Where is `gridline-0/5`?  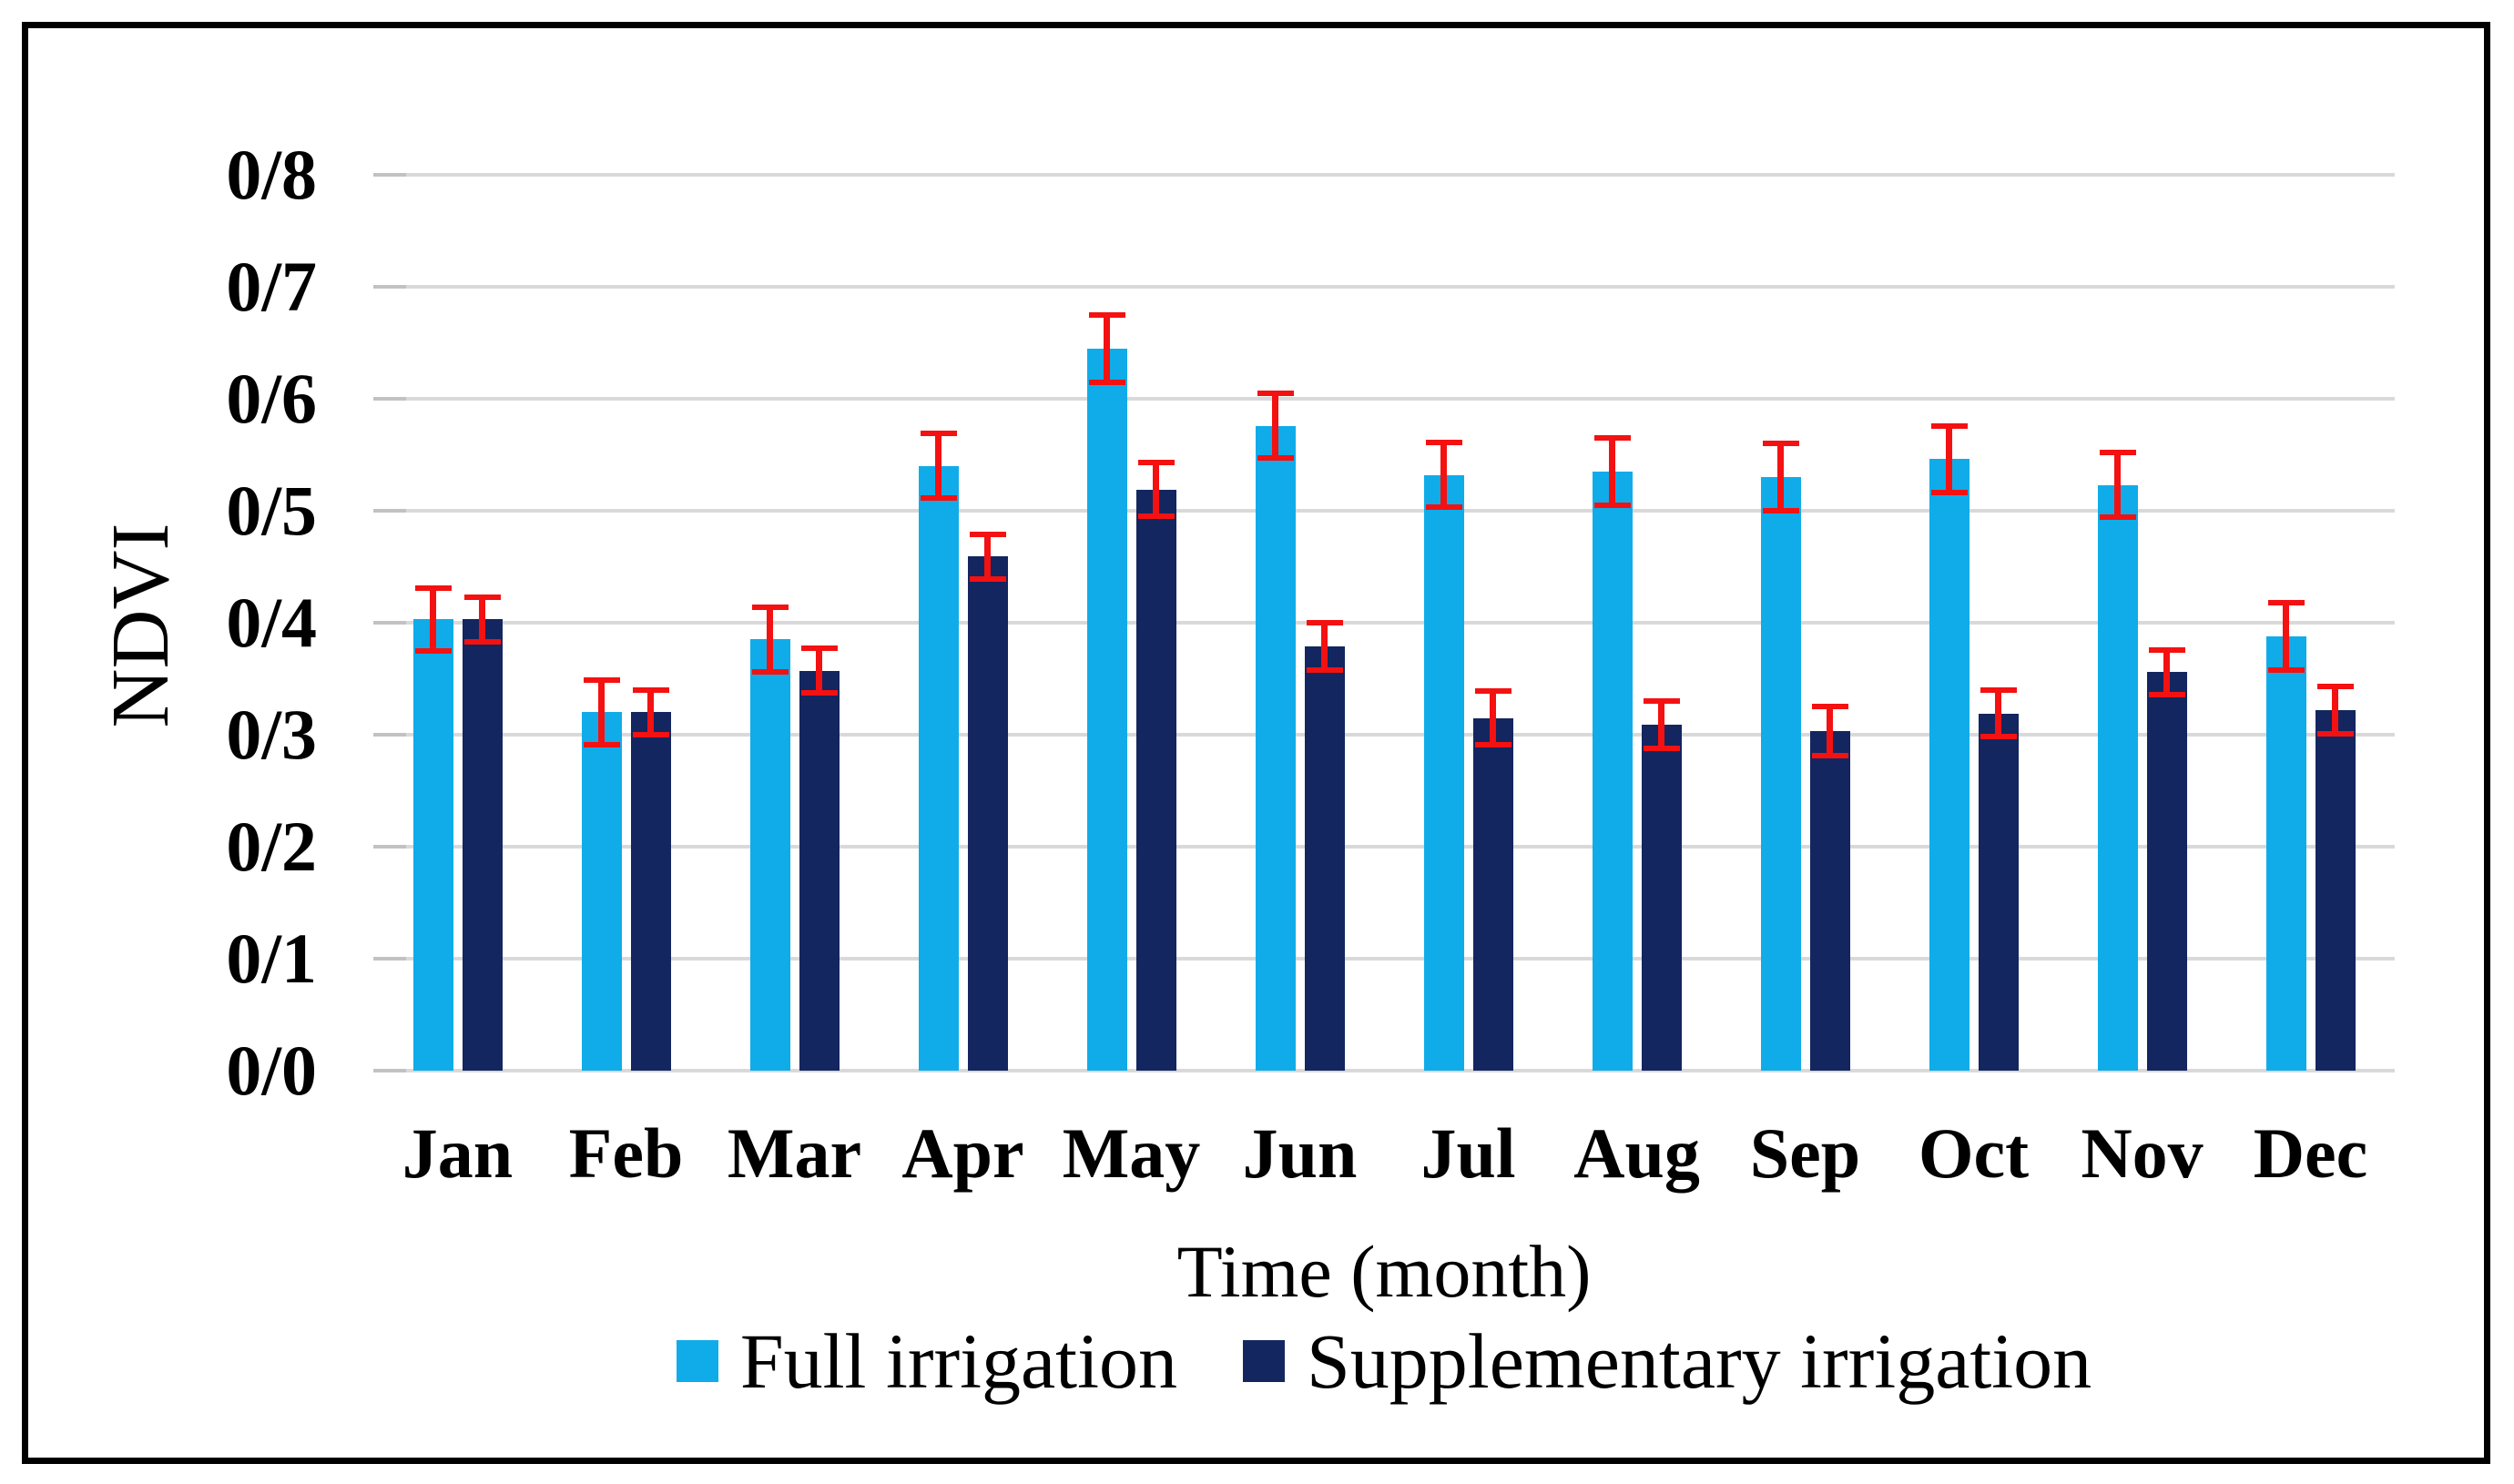
gridline-0/5 is located at coordinates (1384, 511).